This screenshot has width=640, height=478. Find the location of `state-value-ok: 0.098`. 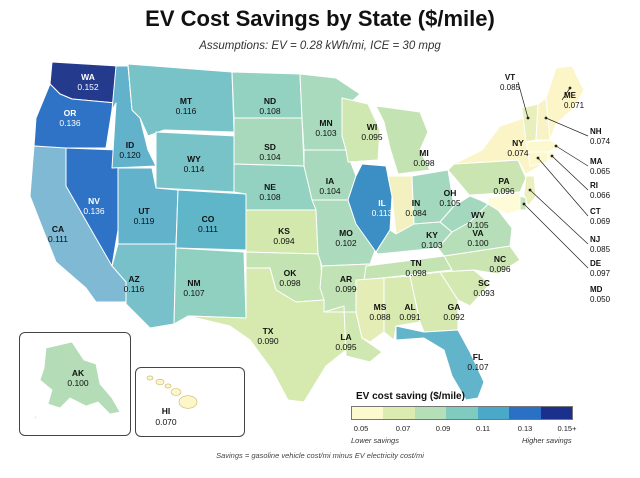

state-value-ok: 0.098 is located at coordinates (290, 283).